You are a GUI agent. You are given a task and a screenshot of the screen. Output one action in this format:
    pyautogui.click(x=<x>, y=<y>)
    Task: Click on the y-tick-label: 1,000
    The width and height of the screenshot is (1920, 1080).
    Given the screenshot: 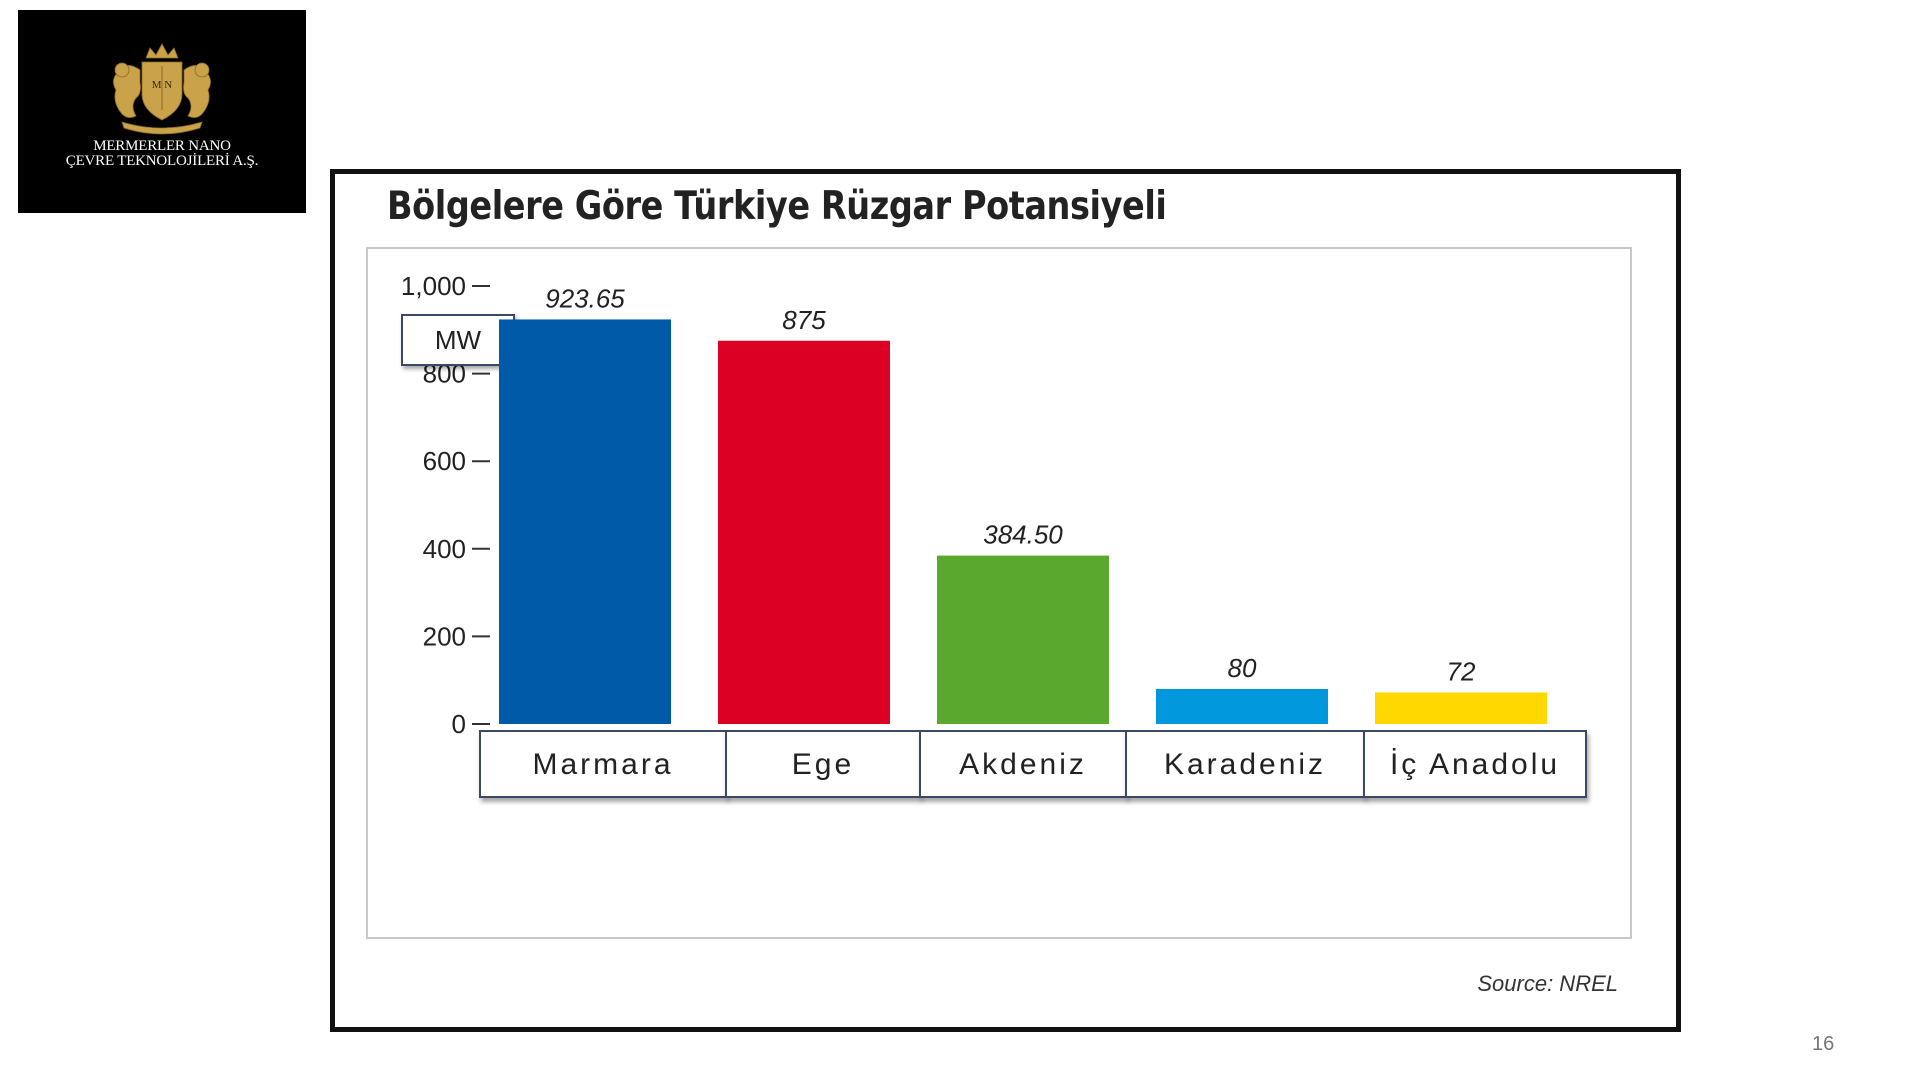 What is the action you would take?
    pyautogui.click(x=433, y=286)
    